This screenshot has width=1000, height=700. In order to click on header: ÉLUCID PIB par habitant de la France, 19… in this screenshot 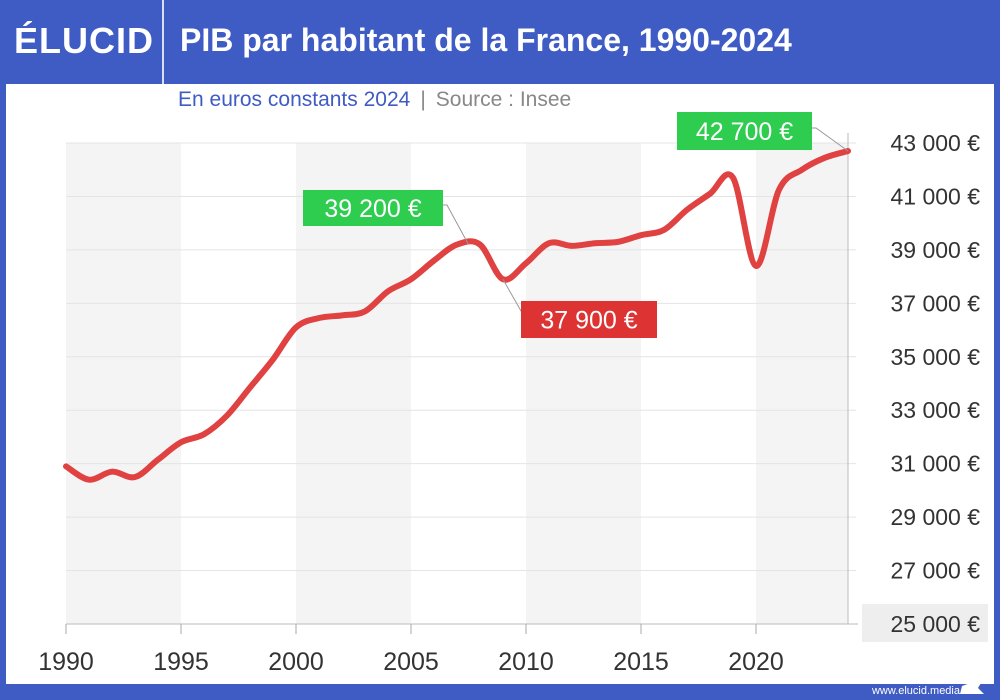, I will do `click(500, 42)`.